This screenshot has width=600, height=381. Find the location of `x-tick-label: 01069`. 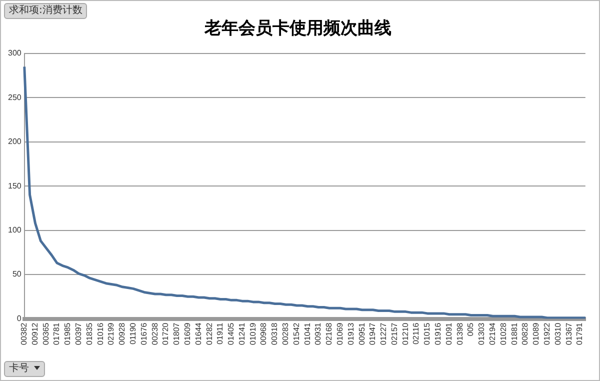

x-tick-label: 01069 is located at coordinates (339, 334).